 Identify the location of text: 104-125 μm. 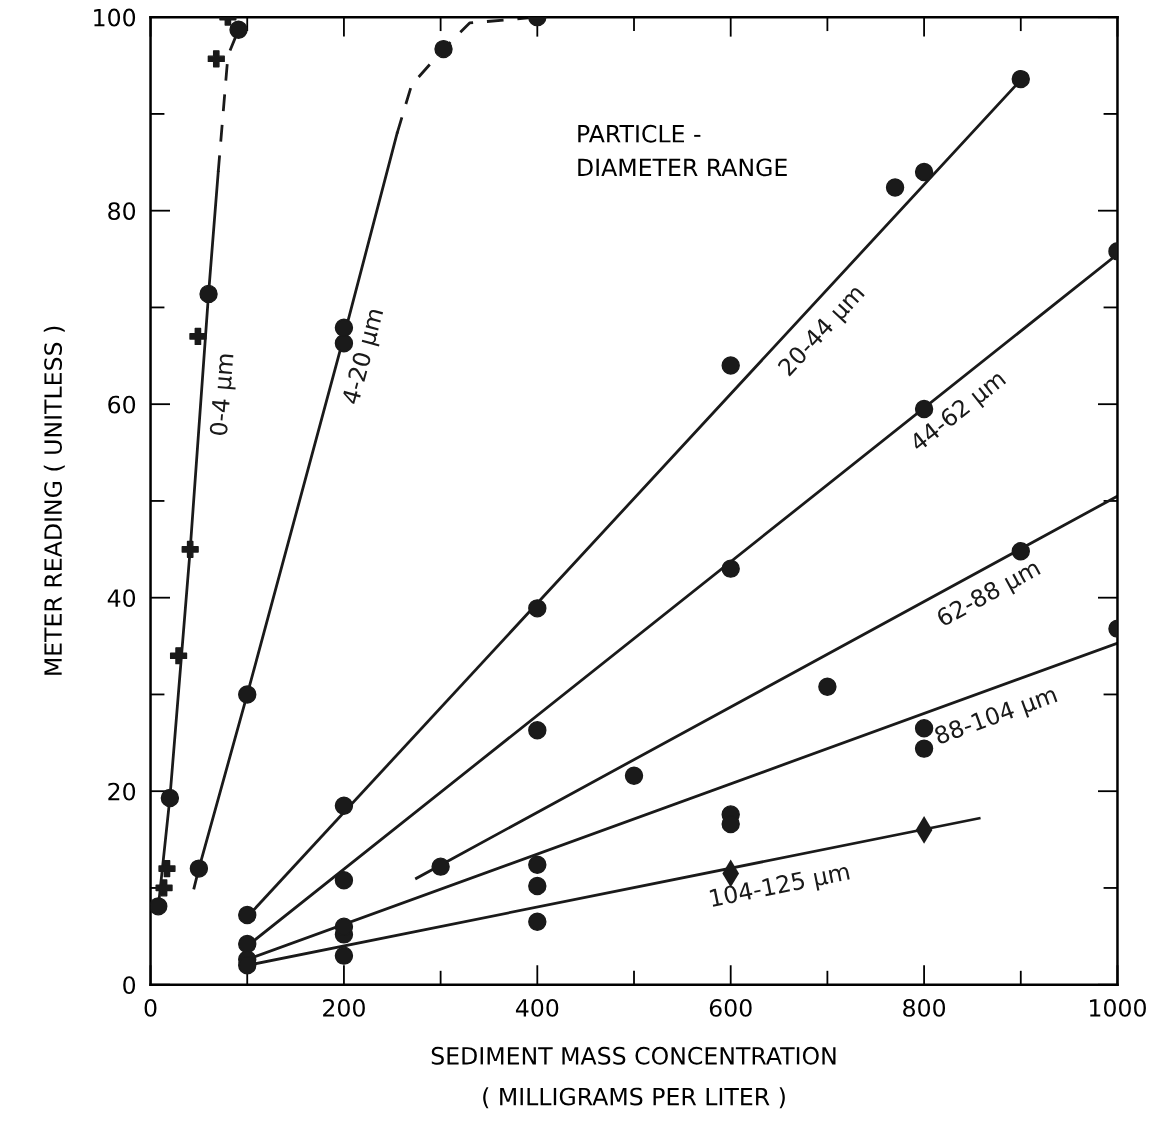
(780, 887).